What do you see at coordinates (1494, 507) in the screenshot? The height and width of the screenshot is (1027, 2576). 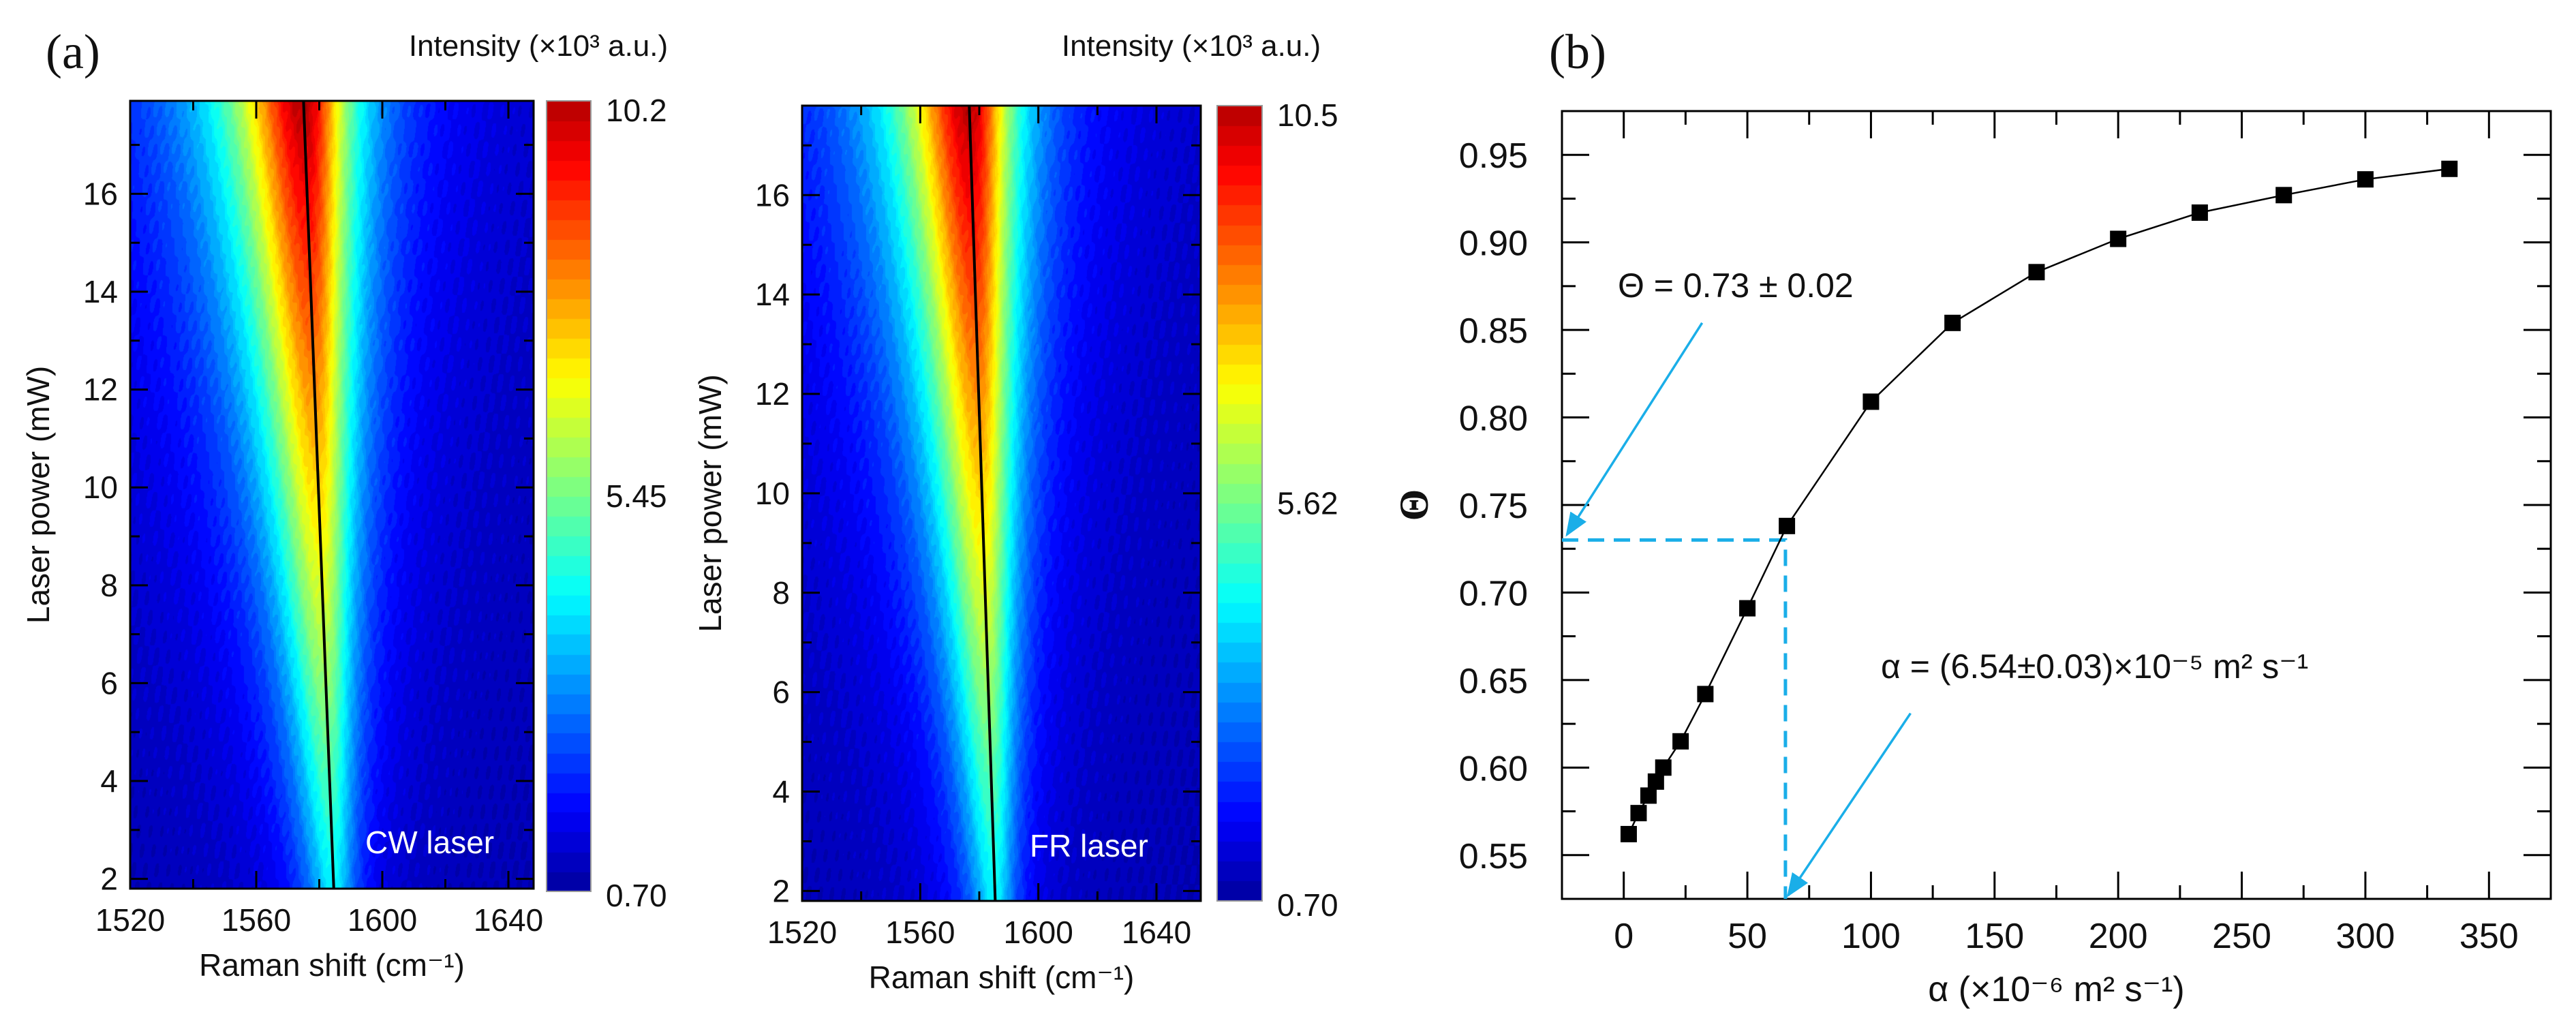 I see `y-tick-label: 0.75` at bounding box center [1494, 507].